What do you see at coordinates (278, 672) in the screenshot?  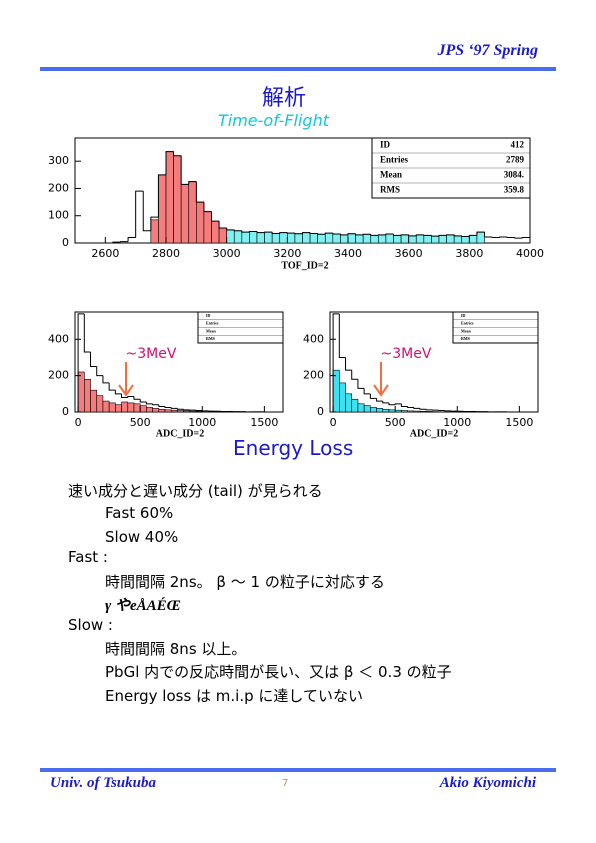 I see `body-line: PbGl 内での反応時間が長い、又は β ＜ 0.3 の粒子` at bounding box center [278, 672].